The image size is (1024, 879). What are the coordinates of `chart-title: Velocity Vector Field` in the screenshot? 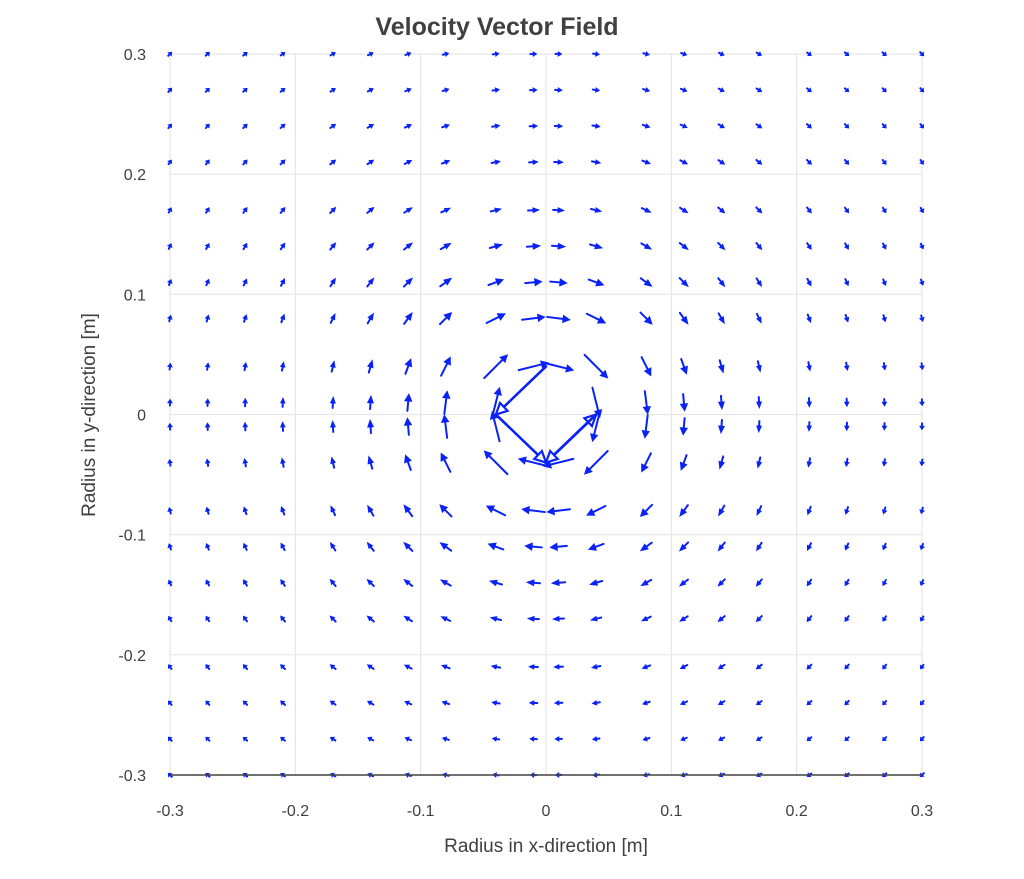 It's located at (496, 27).